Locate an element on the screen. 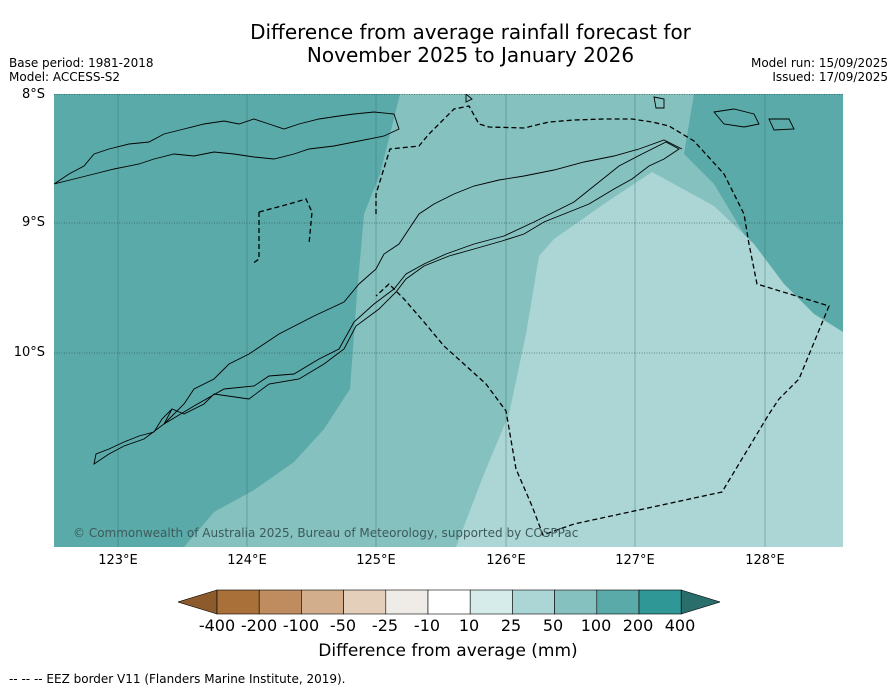 The image size is (896, 690). cbar-tick-label: 100 is located at coordinates (596, 625).